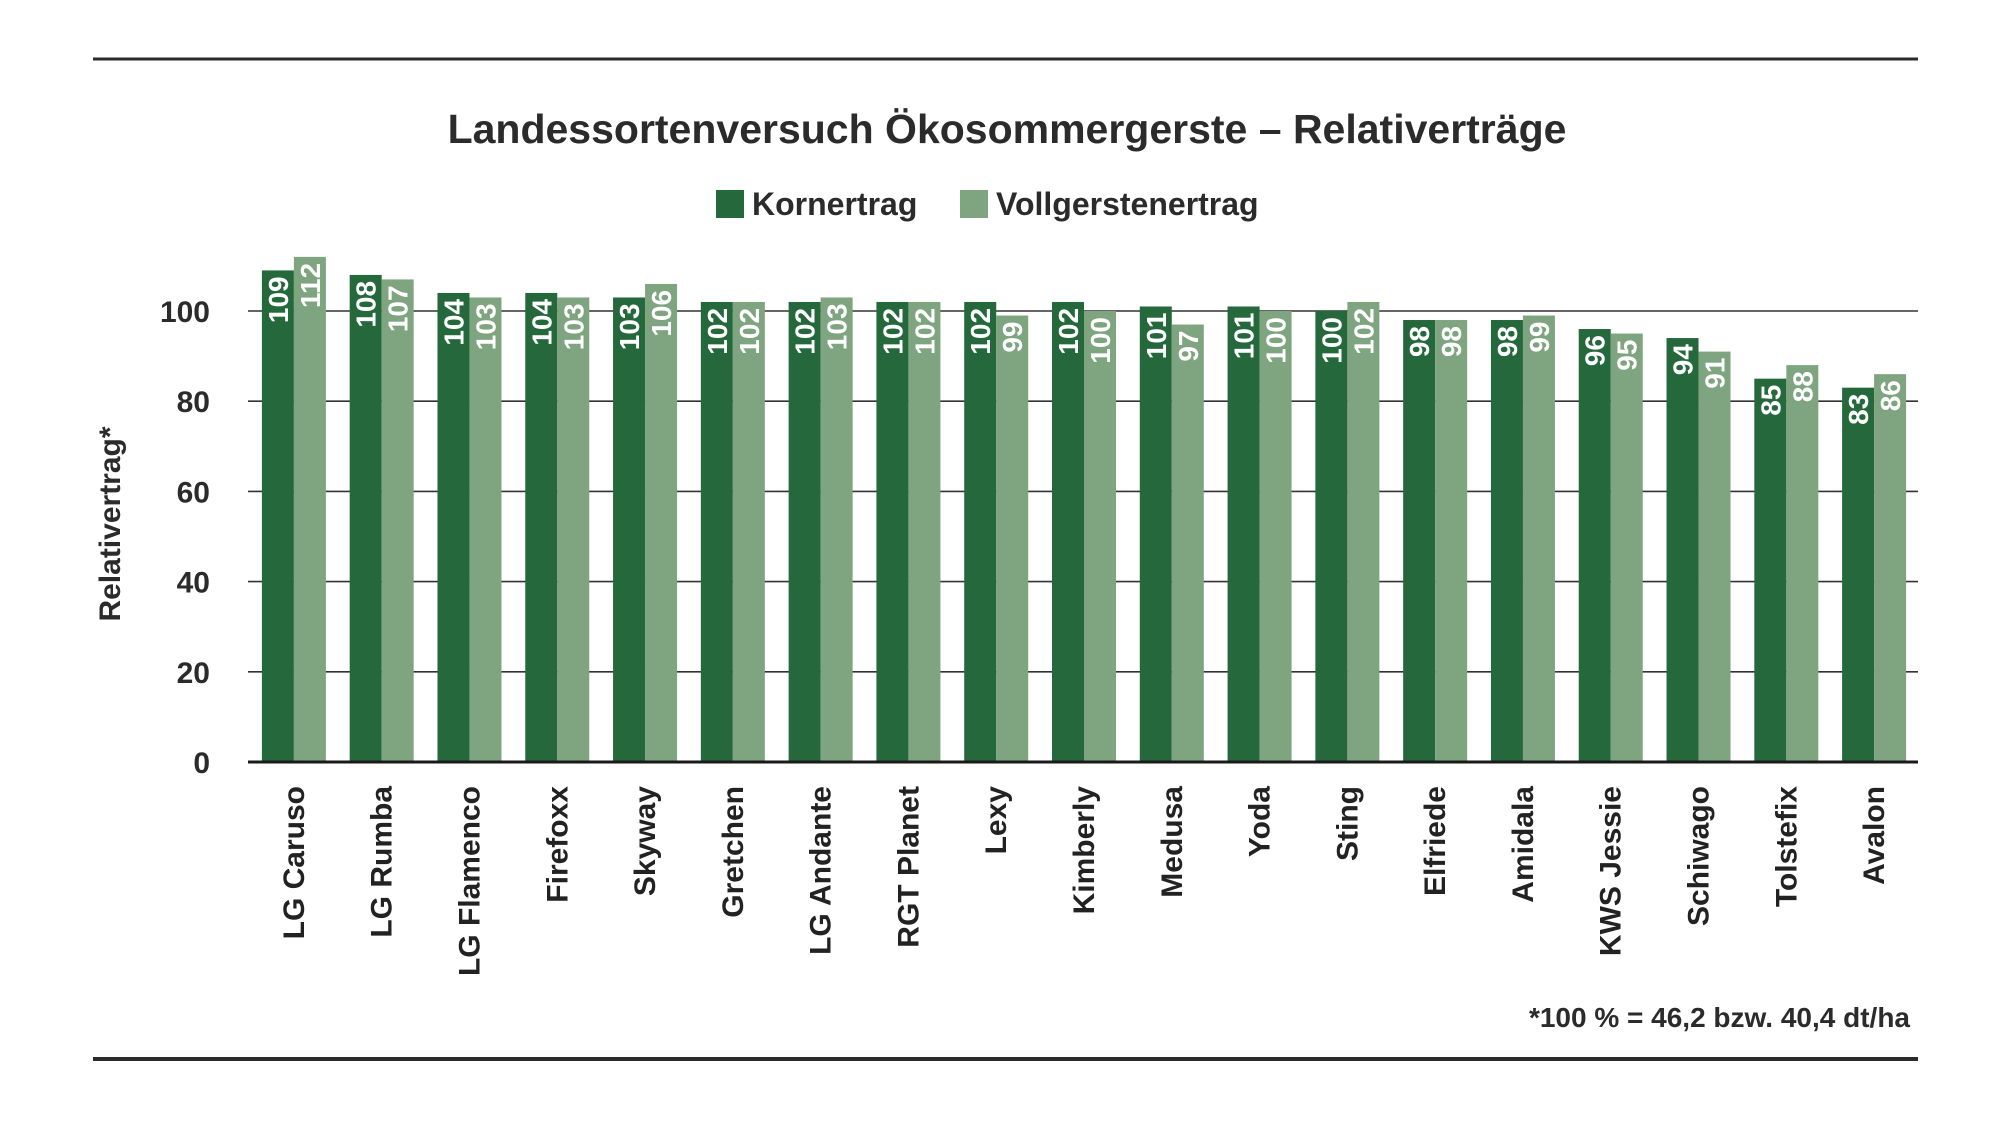  I want to click on legend-label-kornertrag: Kornertrag, so click(834, 204).